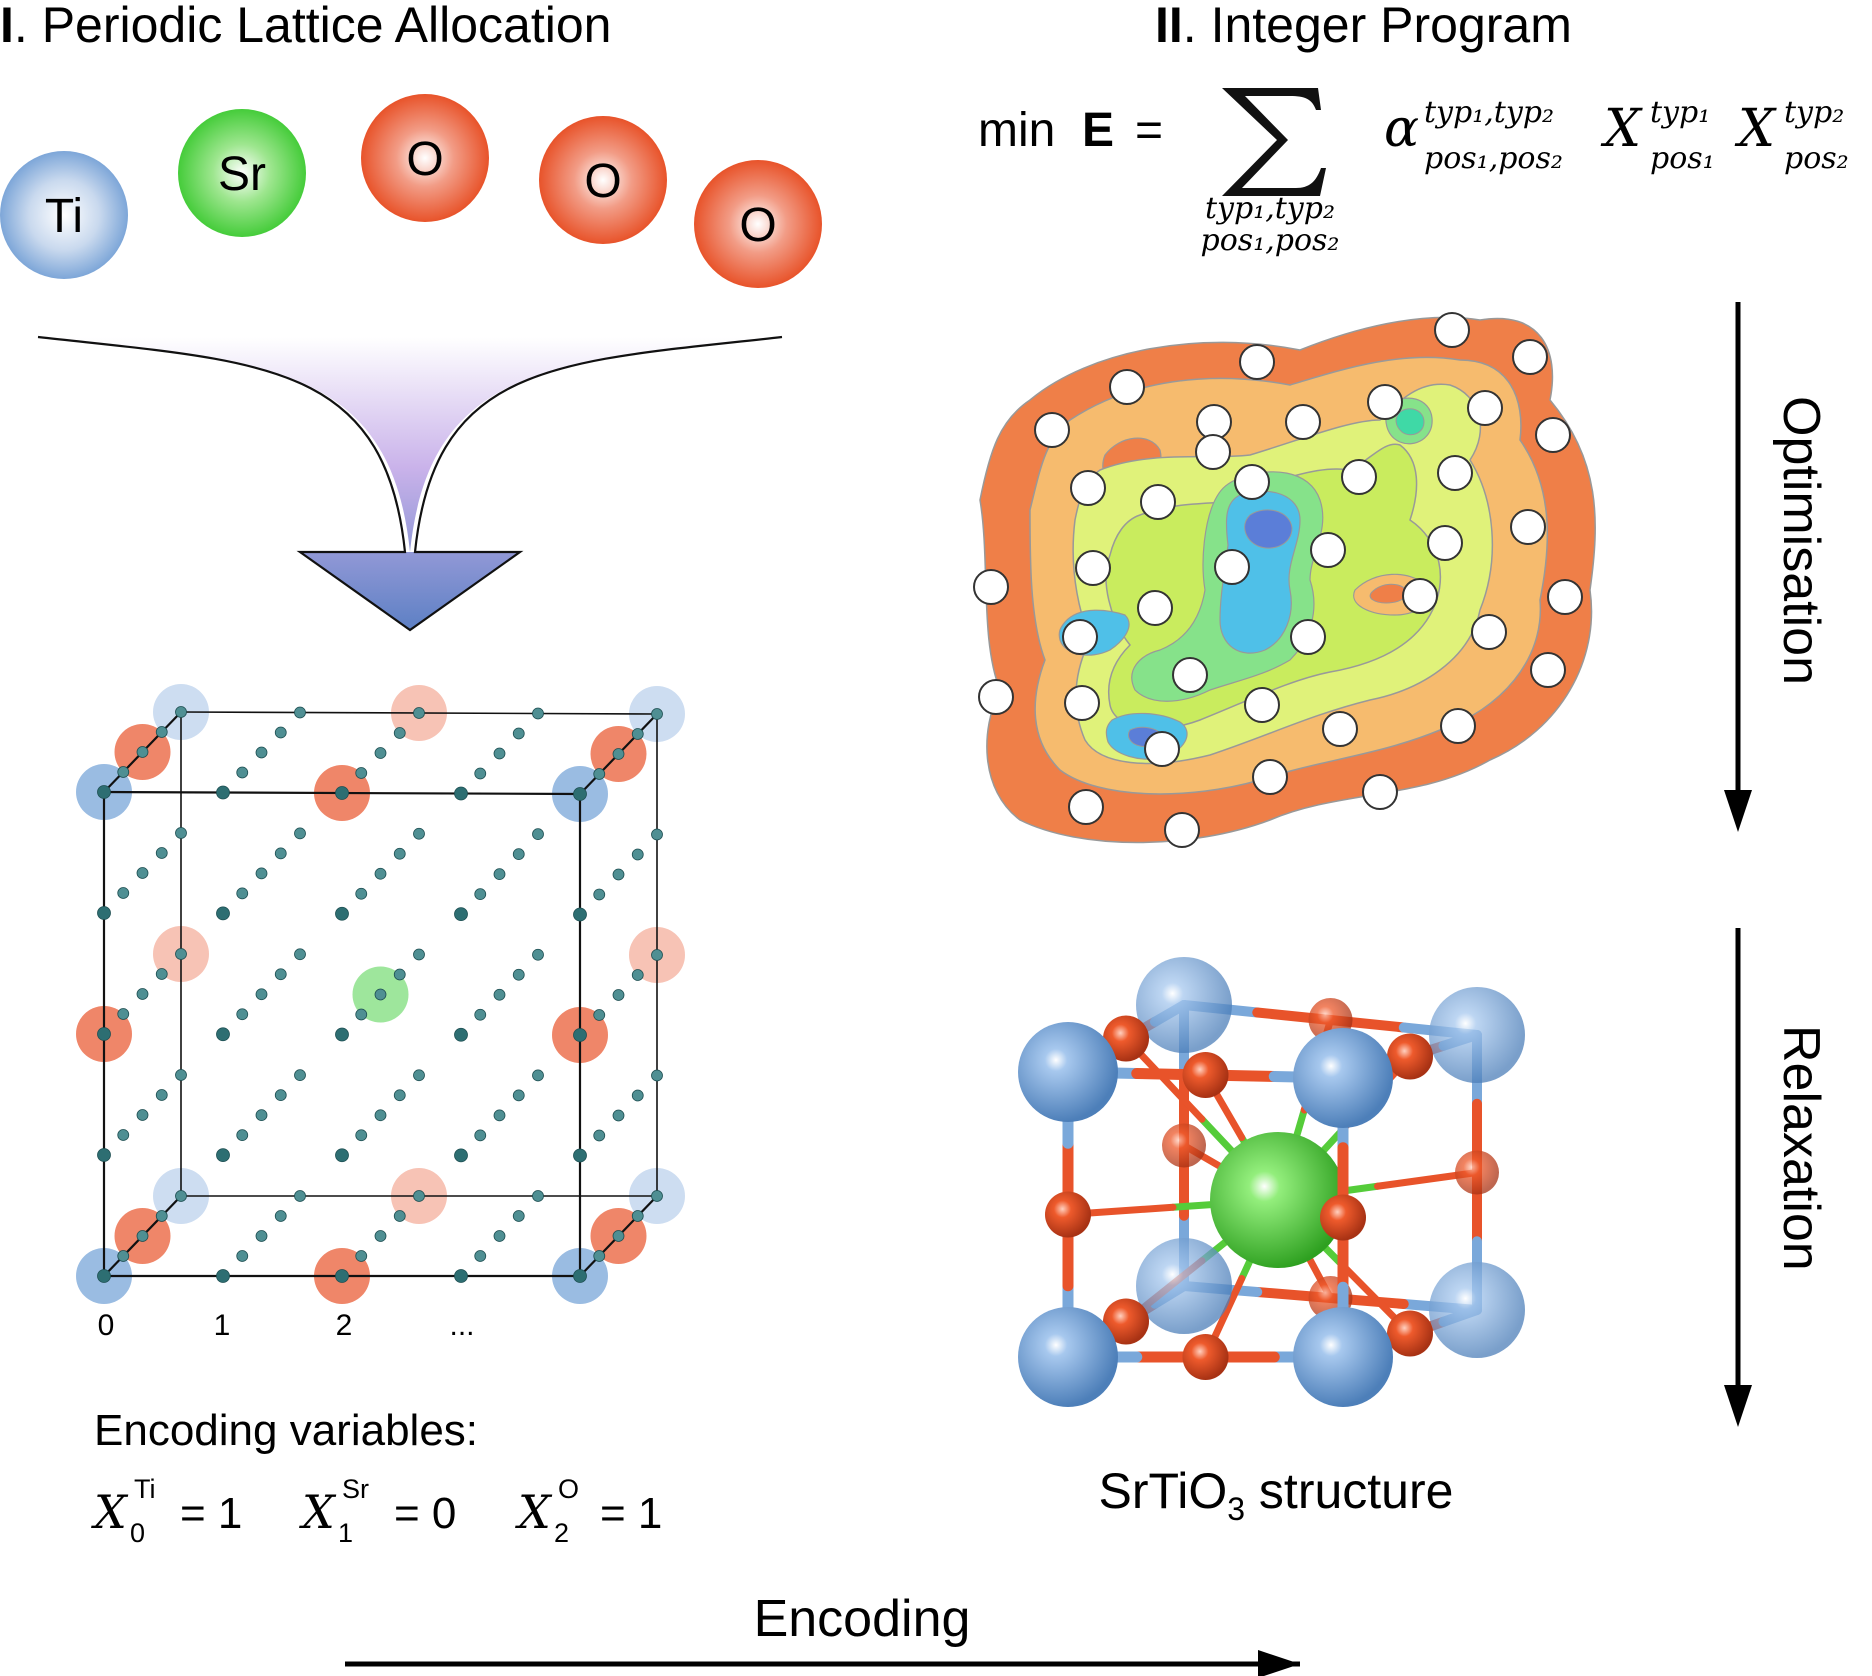 This screenshot has height=1676, width=1872. Describe the element at coordinates (380, 994) in the screenshot. I see `lattice-cube` at that location.